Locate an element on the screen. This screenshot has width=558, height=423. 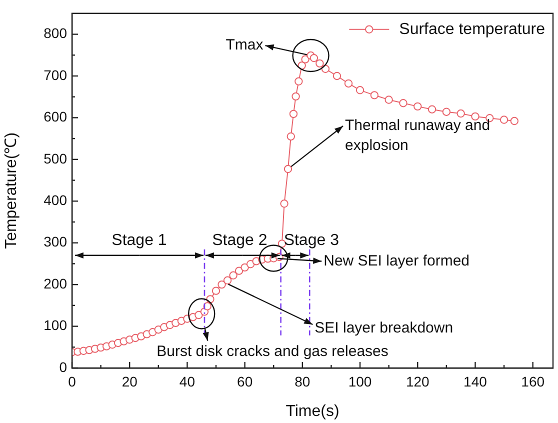
annotation: Stage 2 is located at coordinates (240, 240).